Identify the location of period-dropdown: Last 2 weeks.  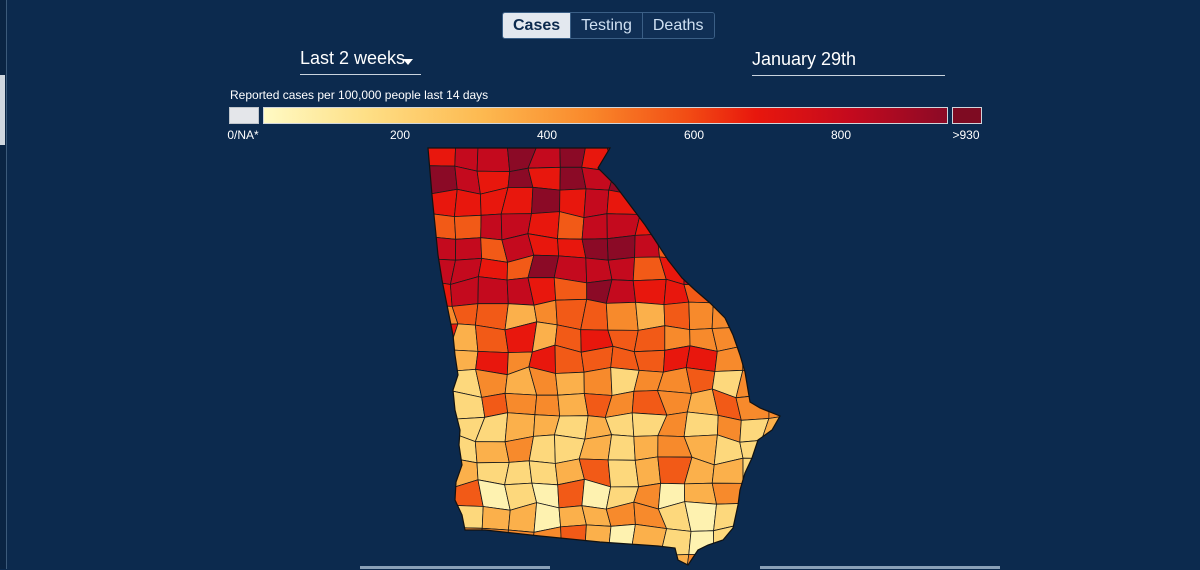
(360, 61).